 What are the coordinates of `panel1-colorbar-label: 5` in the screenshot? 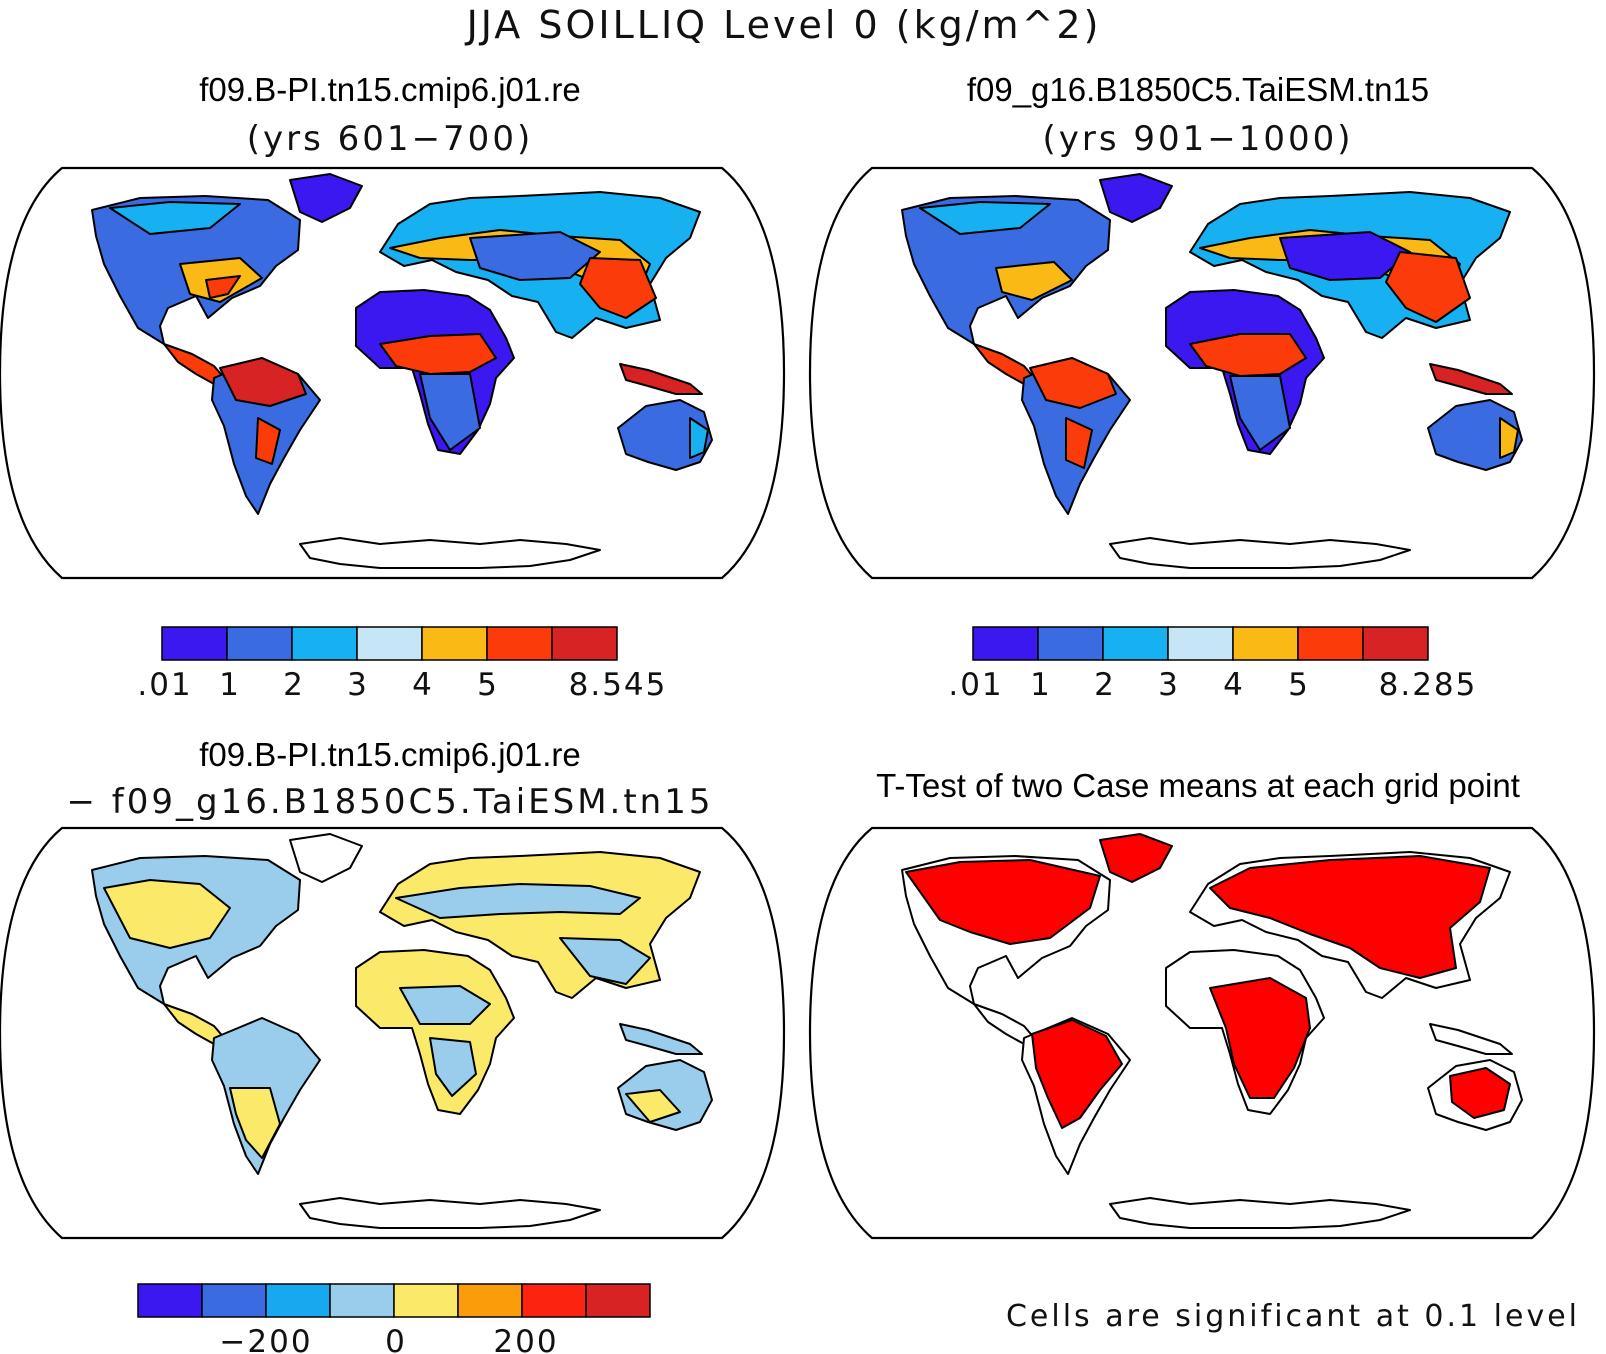 It's located at (488, 685).